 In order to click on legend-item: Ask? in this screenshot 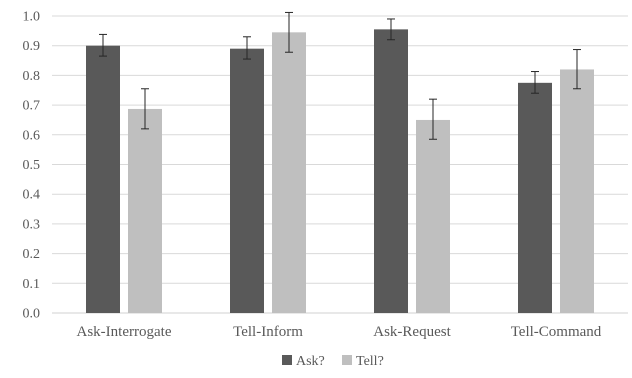, I will do `click(303, 361)`.